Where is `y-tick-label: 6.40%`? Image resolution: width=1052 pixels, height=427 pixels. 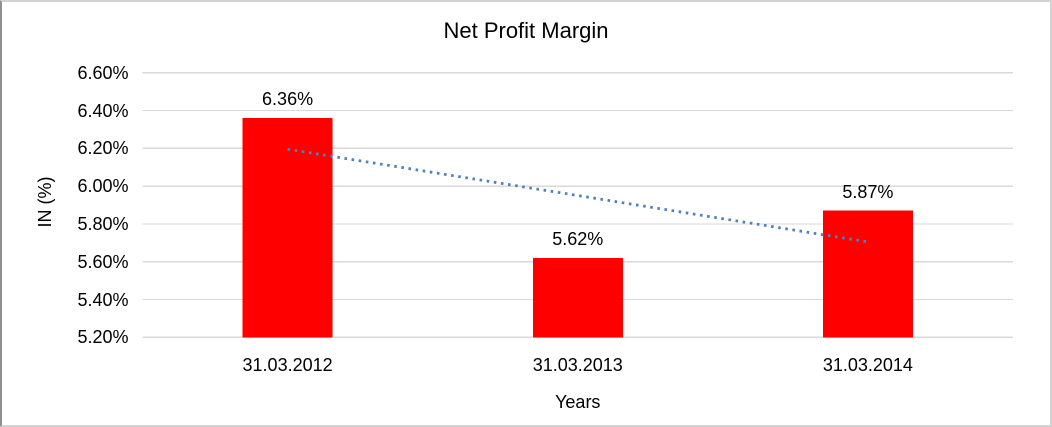 y-tick-label: 6.40% is located at coordinates (103, 110).